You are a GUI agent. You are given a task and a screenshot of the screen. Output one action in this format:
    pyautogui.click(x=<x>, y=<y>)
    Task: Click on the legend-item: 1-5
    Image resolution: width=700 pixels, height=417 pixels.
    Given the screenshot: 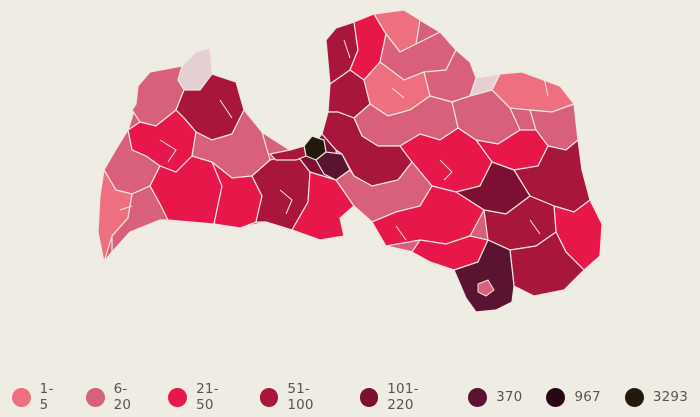 What is the action you would take?
    pyautogui.click(x=37, y=397)
    